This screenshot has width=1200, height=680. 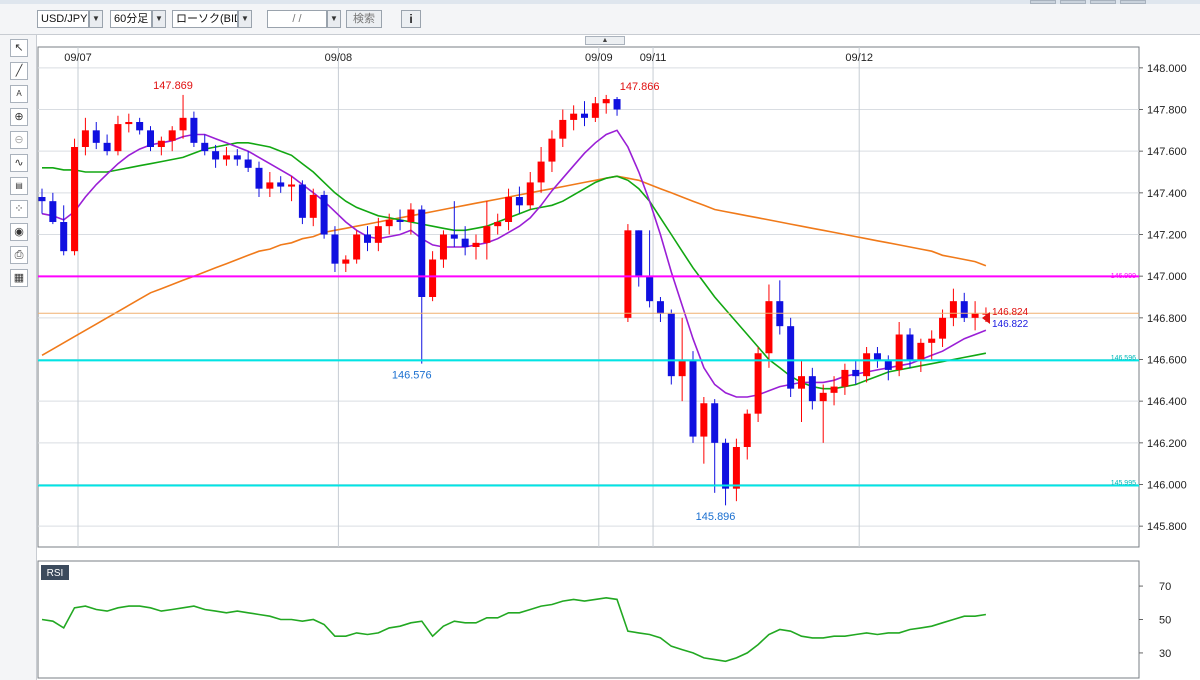 What do you see at coordinates (19, 209) in the screenshot?
I see `settings-dots-icon: ⁘` at bounding box center [19, 209].